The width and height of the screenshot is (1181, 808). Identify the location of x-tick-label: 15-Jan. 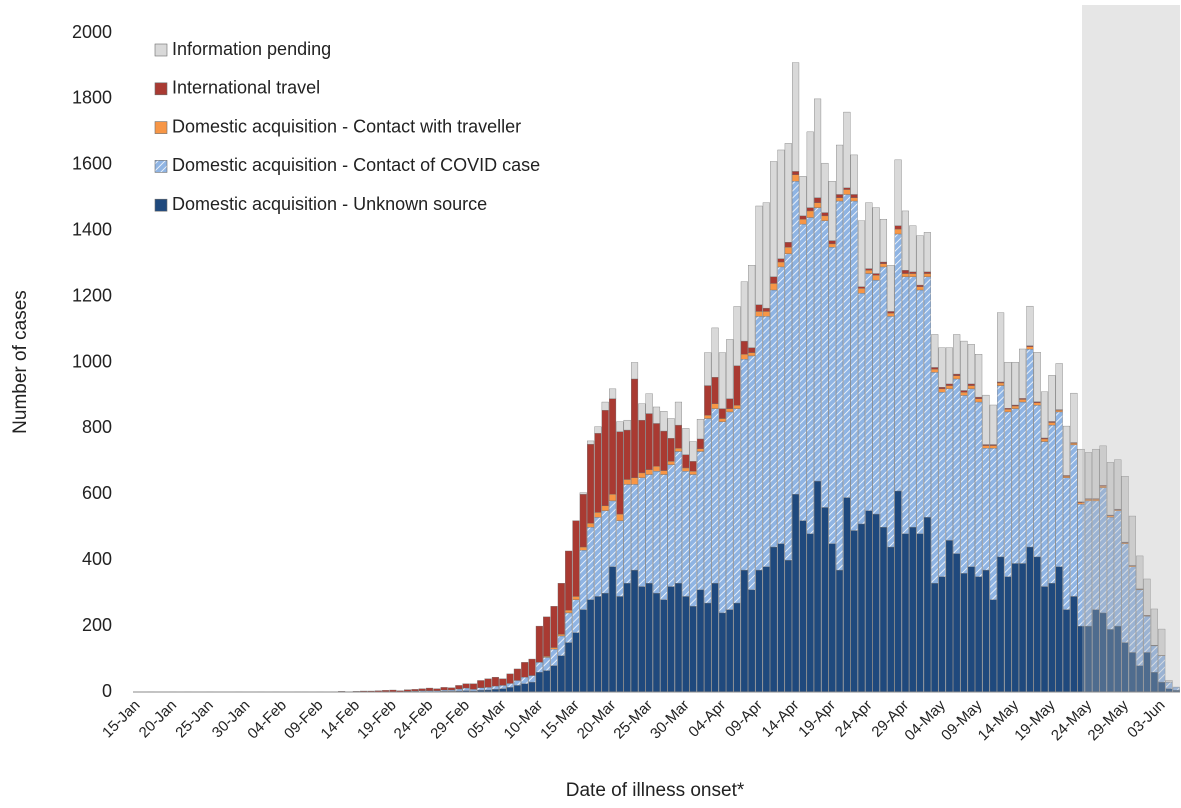
(121, 719).